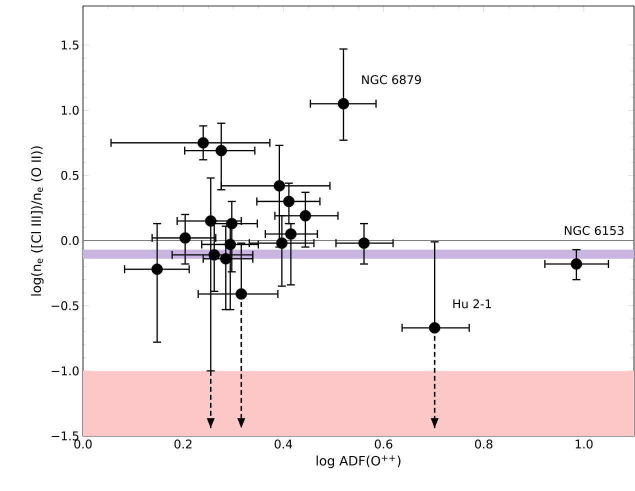  I want to click on x-tick-label: 0.6, so click(383, 444).